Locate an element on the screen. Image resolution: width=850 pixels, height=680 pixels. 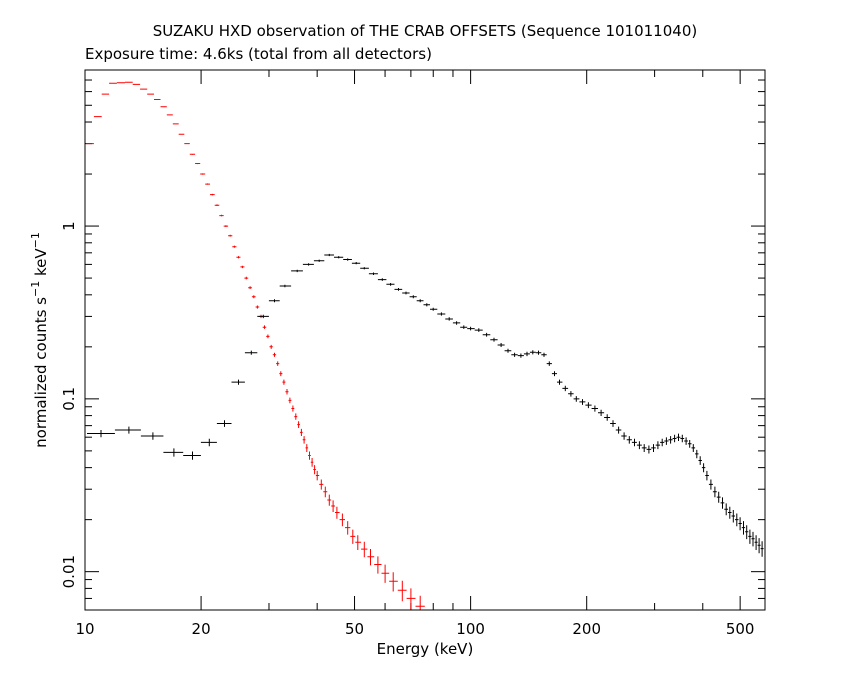
y-axis-label: normalized counts s−1 keV−1 is located at coordinates (39, 340).